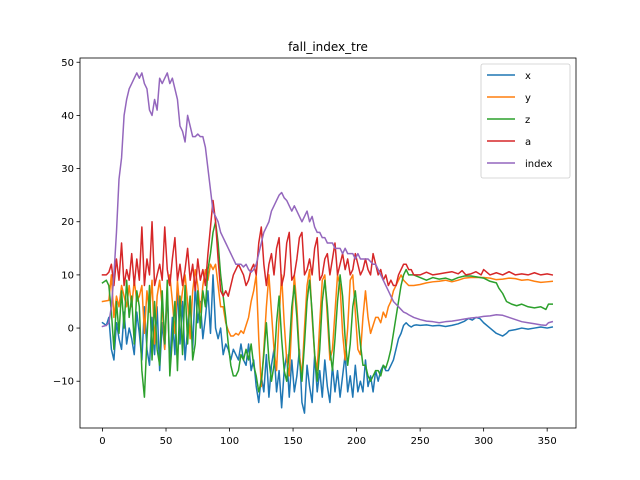  What do you see at coordinates (67, 63) in the screenshot?
I see `y-tick-label: 50` at bounding box center [67, 63].